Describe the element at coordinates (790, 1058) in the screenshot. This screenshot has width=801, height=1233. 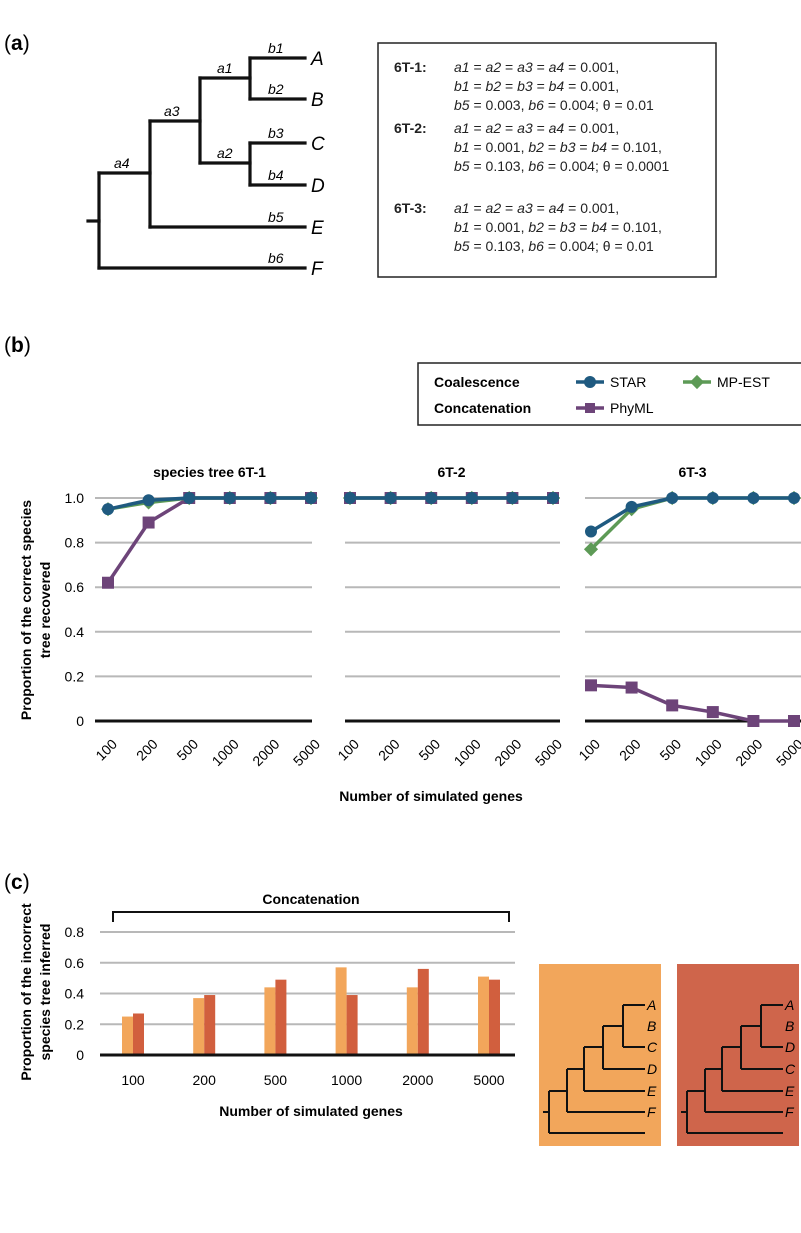
I see `inset-tree-dark-taxa: A B D C E F` at that location.